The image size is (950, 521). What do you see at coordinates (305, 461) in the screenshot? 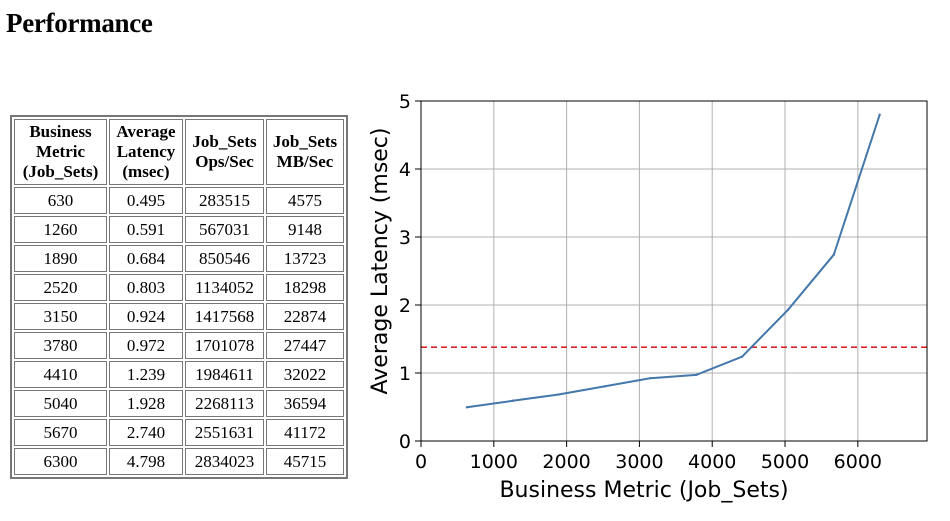
I see `cell-mb-per-sec: 45715` at bounding box center [305, 461].